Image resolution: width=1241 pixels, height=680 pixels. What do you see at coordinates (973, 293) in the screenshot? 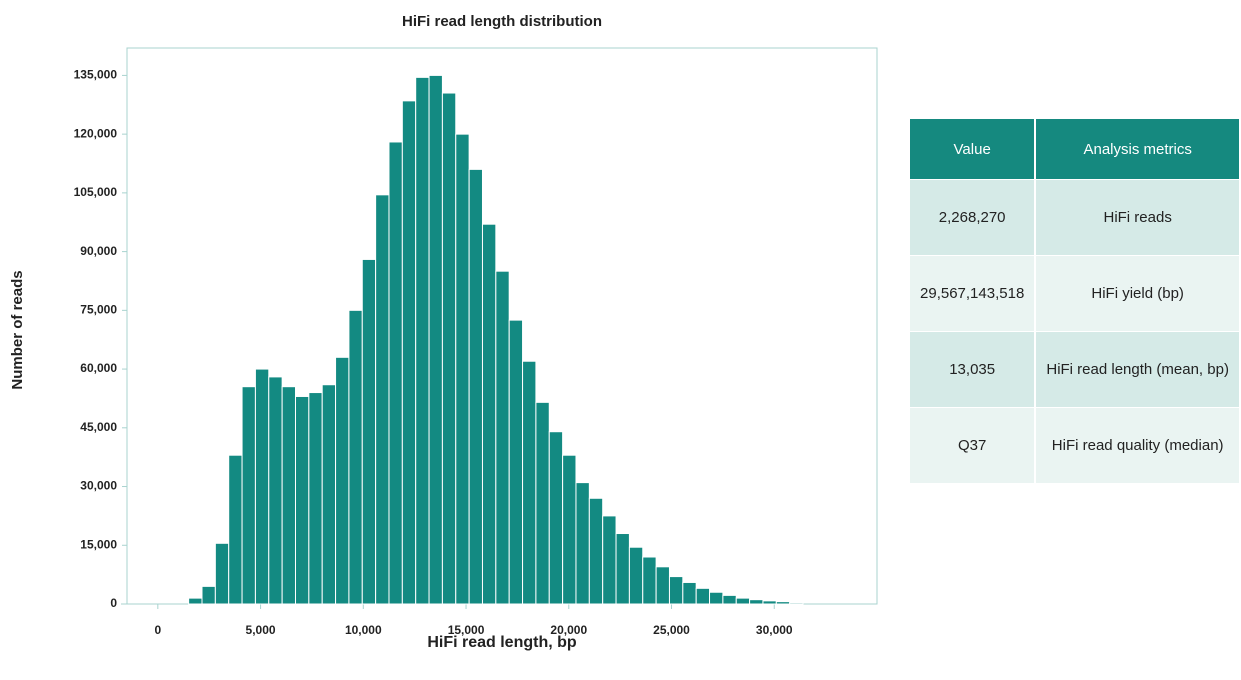
I see `table-cell: 29,567,143,518` at bounding box center [973, 293].